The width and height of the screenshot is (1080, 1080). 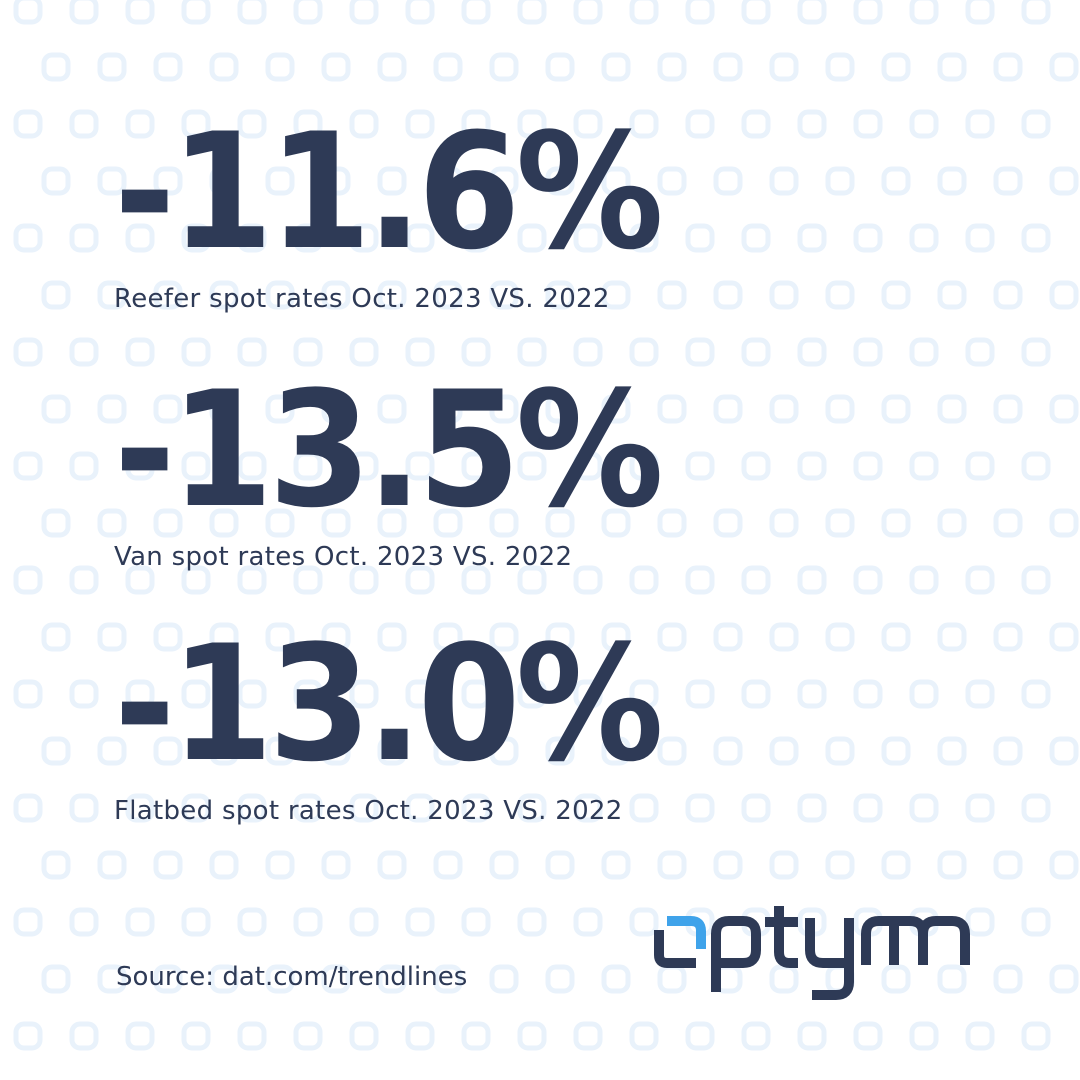 I want to click on stat-van: -13.5% Van spot rates Oct. 2023 VS. 2022, so click(x=389, y=471).